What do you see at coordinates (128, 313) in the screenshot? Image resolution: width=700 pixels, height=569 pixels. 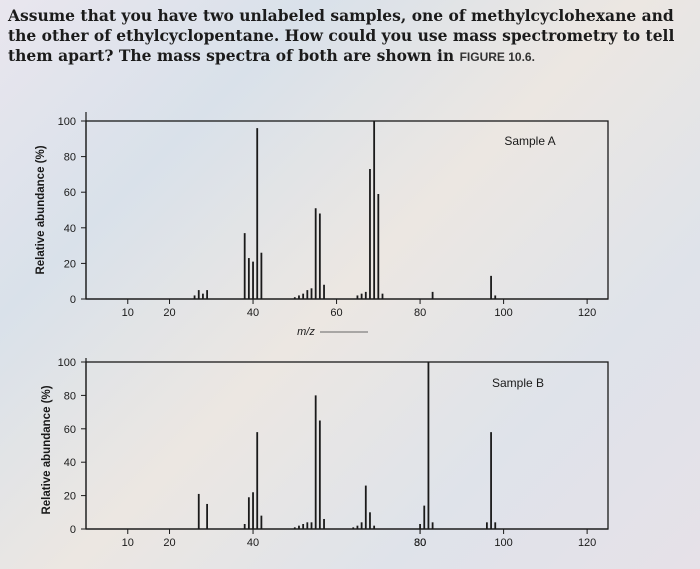 I see `x-tick-label-a: 10` at bounding box center [128, 313].